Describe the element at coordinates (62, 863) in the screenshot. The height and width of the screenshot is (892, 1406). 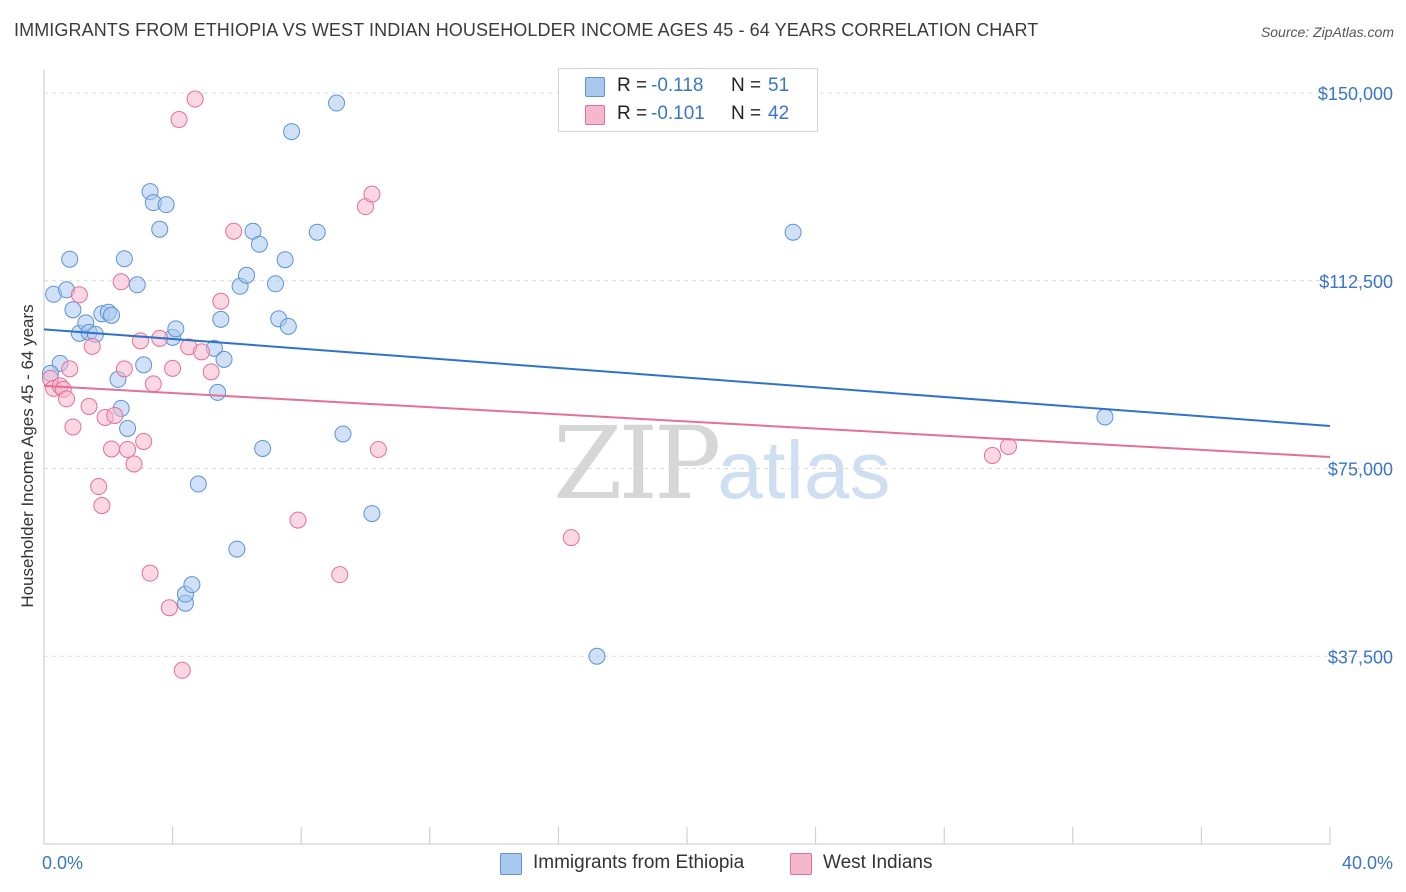
I see `x-tick-label-min: 0.0%` at that location.